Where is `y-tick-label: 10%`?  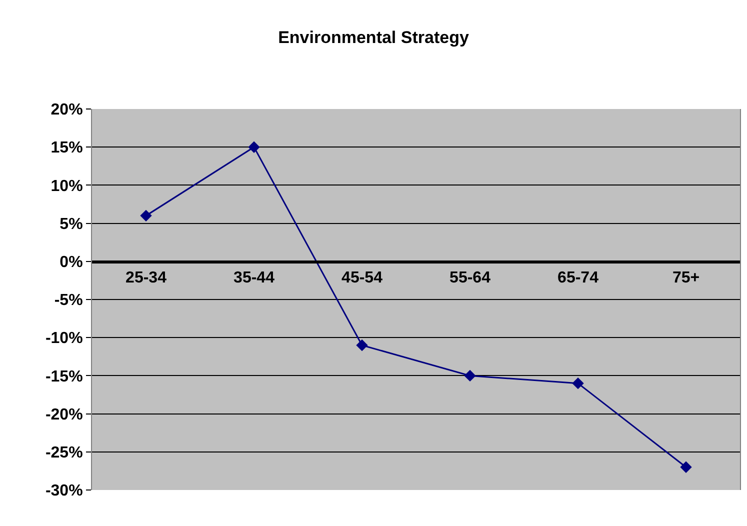 y-tick-label: 10% is located at coordinates (66, 186).